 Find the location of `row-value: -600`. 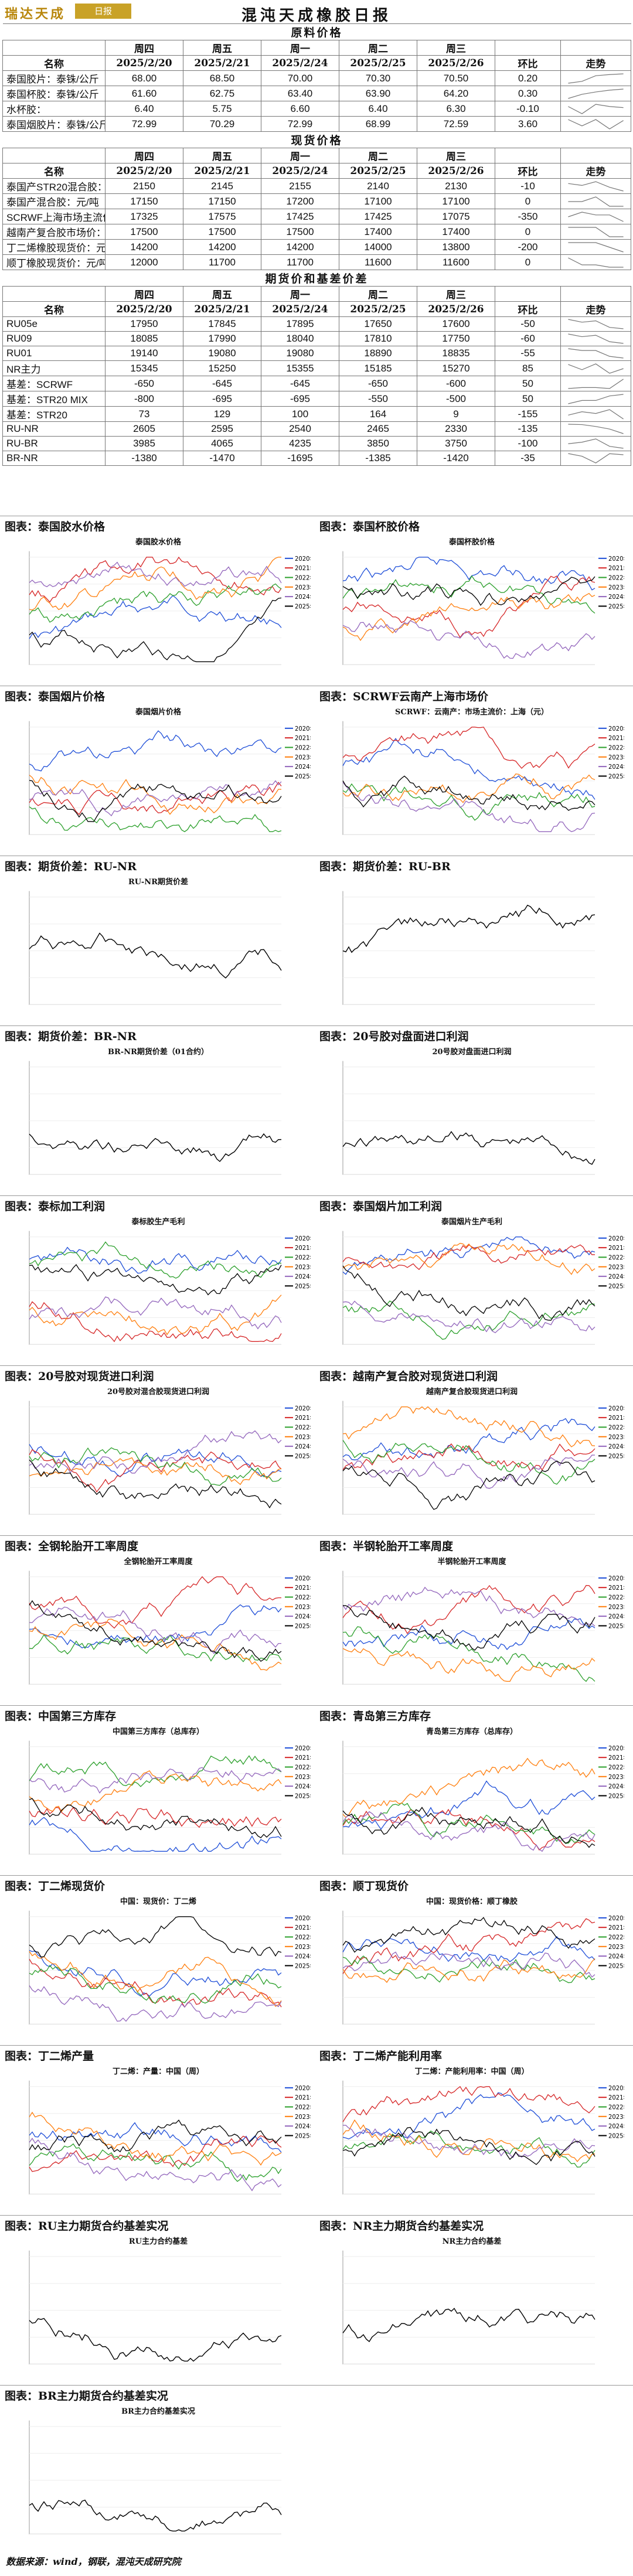

row-value: -600 is located at coordinates (456, 383).